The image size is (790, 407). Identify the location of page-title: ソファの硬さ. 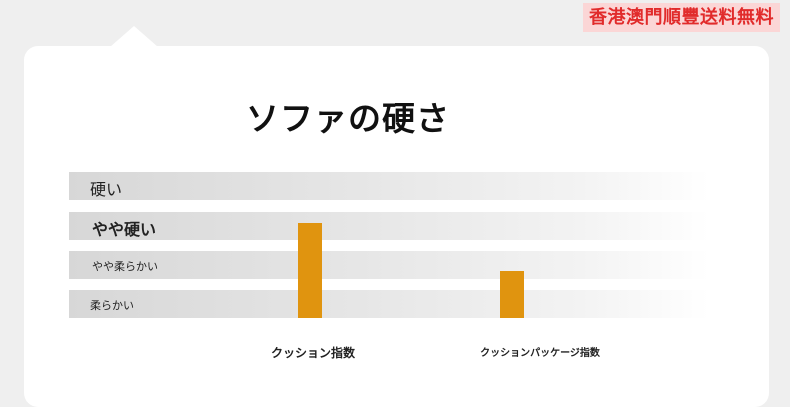
(348, 118).